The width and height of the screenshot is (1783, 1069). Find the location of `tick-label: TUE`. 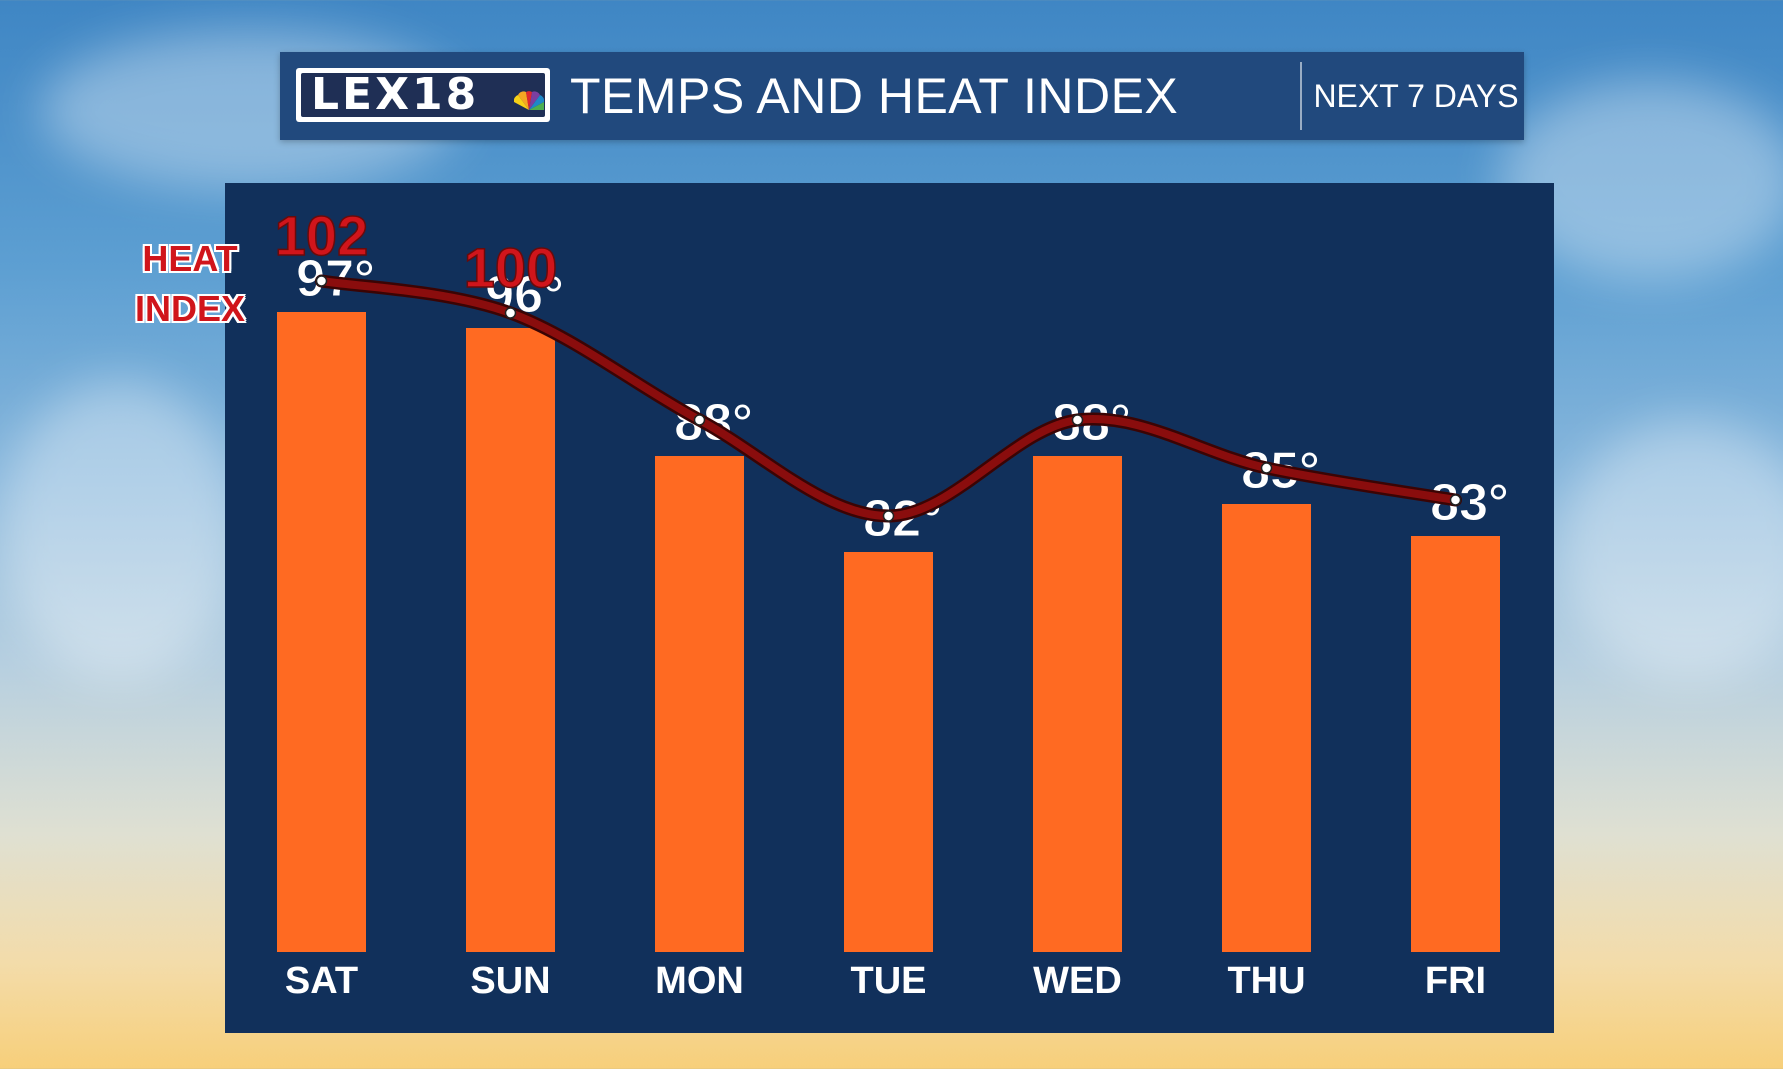

tick-label: TUE is located at coordinates (889, 981).